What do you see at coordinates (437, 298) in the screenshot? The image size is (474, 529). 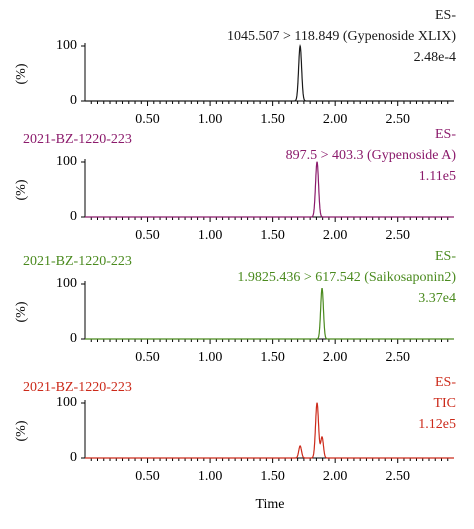 I see `intensity-label: 3.37e4` at bounding box center [437, 298].